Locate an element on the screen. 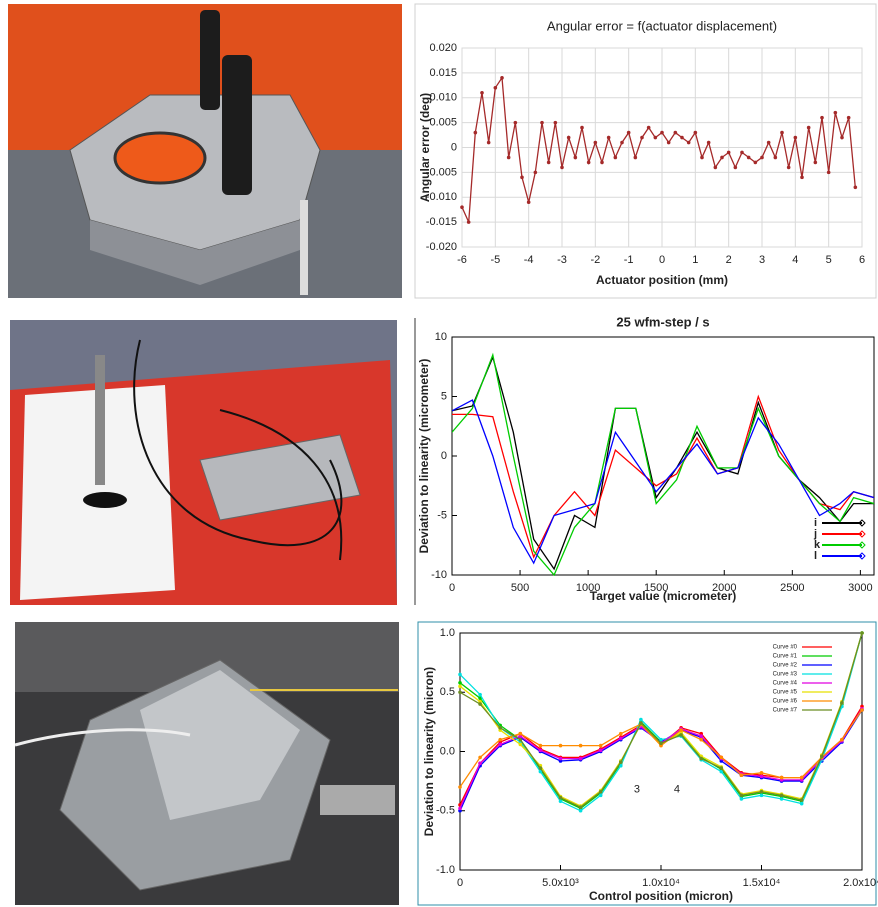 This screenshot has width=878, height=907. y-tick-label: 10 is located at coordinates (441, 337).